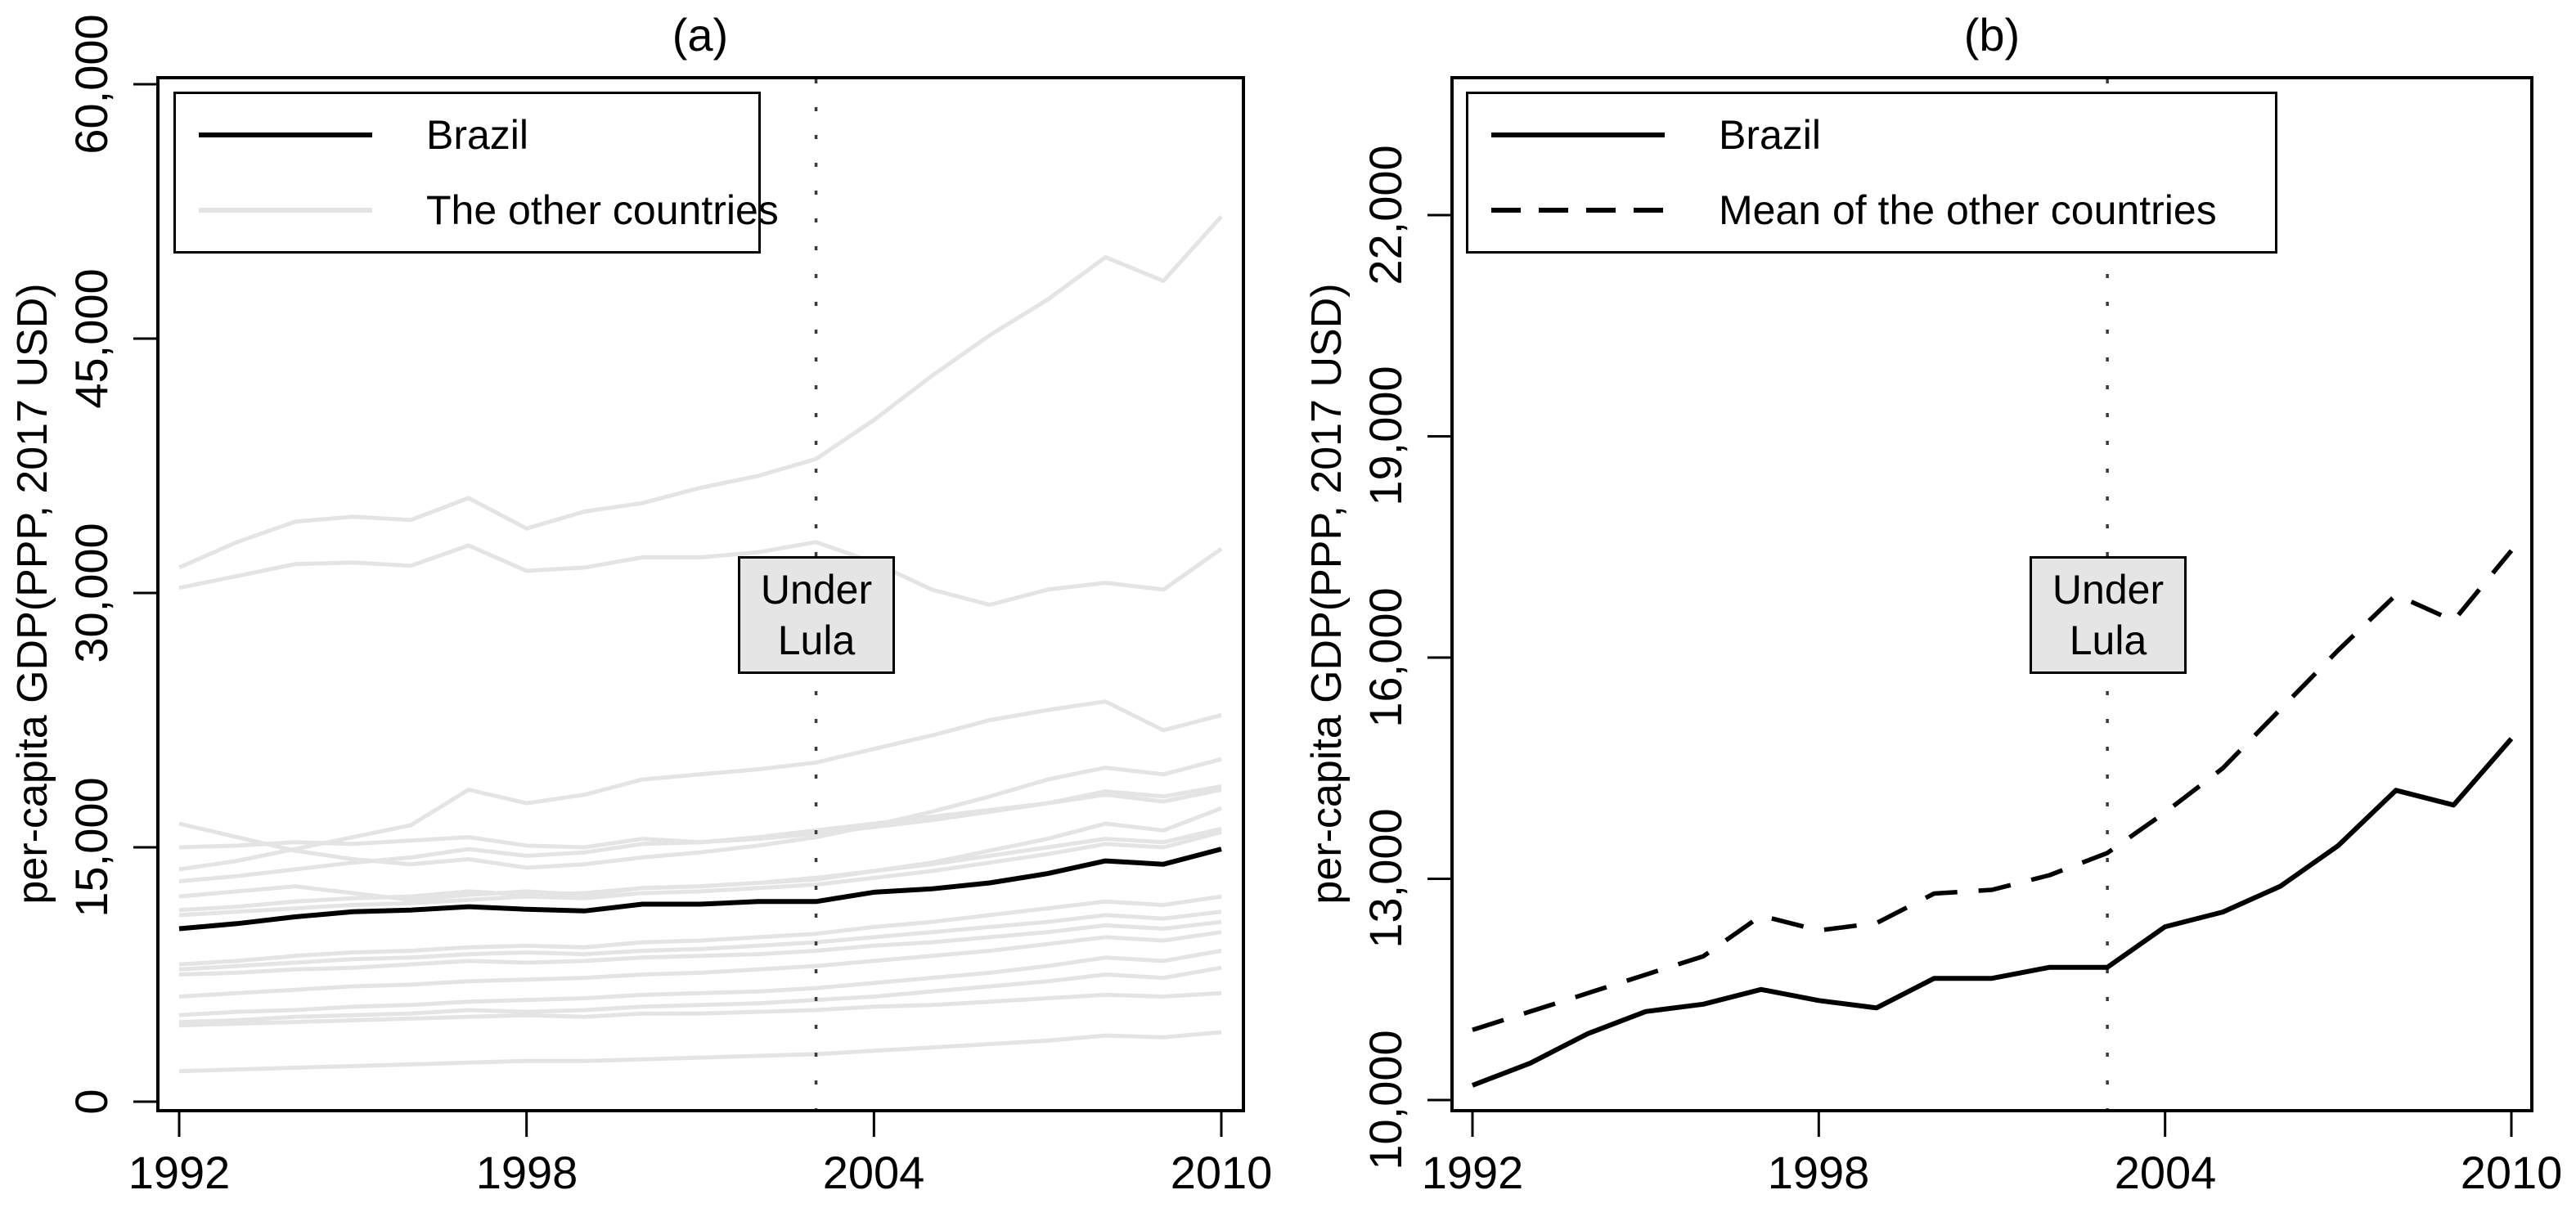 The width and height of the screenshot is (2576, 1217). Describe the element at coordinates (91, 593) in the screenshot. I see `panel-a-ytick-30000: 30,000` at that location.